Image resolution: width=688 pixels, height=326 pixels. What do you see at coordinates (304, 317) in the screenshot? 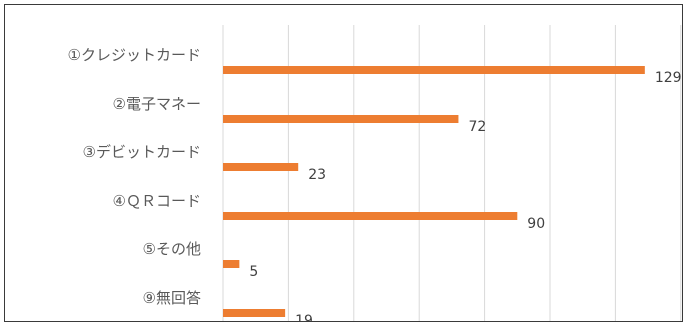
I see `data-label: 19` at bounding box center [304, 317].